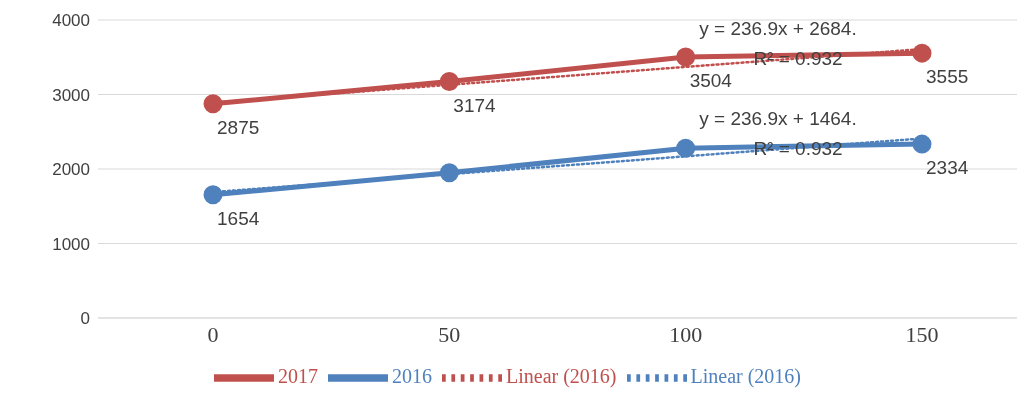 The width and height of the screenshot is (1025, 410). Describe the element at coordinates (71, 244) in the screenshot. I see `y-tick-label: 1000` at that location.